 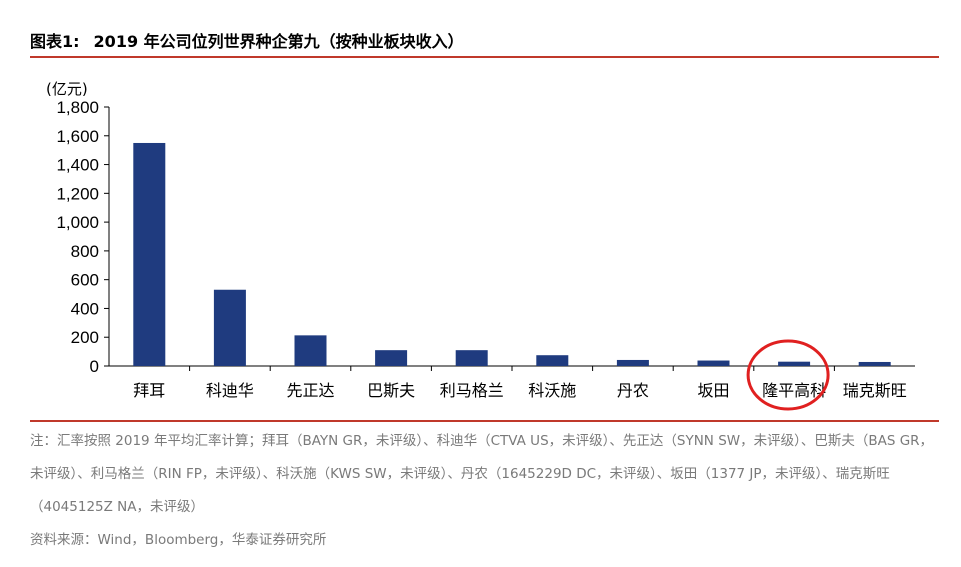 I want to click on y-tick-label: 800, so click(x=85, y=251).